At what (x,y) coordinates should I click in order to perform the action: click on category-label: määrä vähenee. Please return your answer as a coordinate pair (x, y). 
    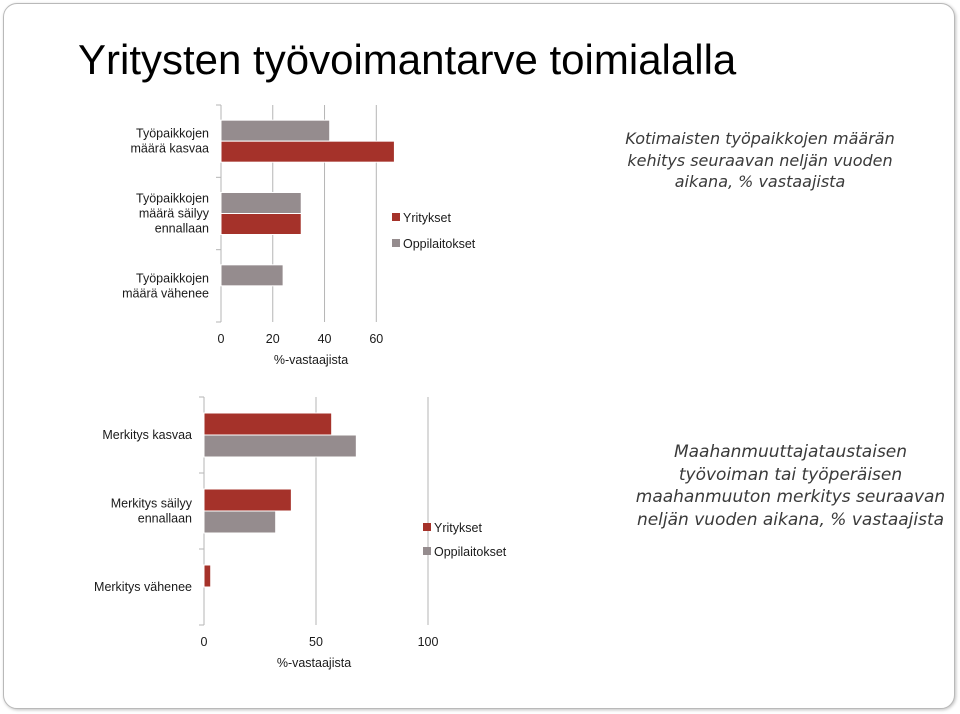
    Looking at the image, I should click on (165, 293).